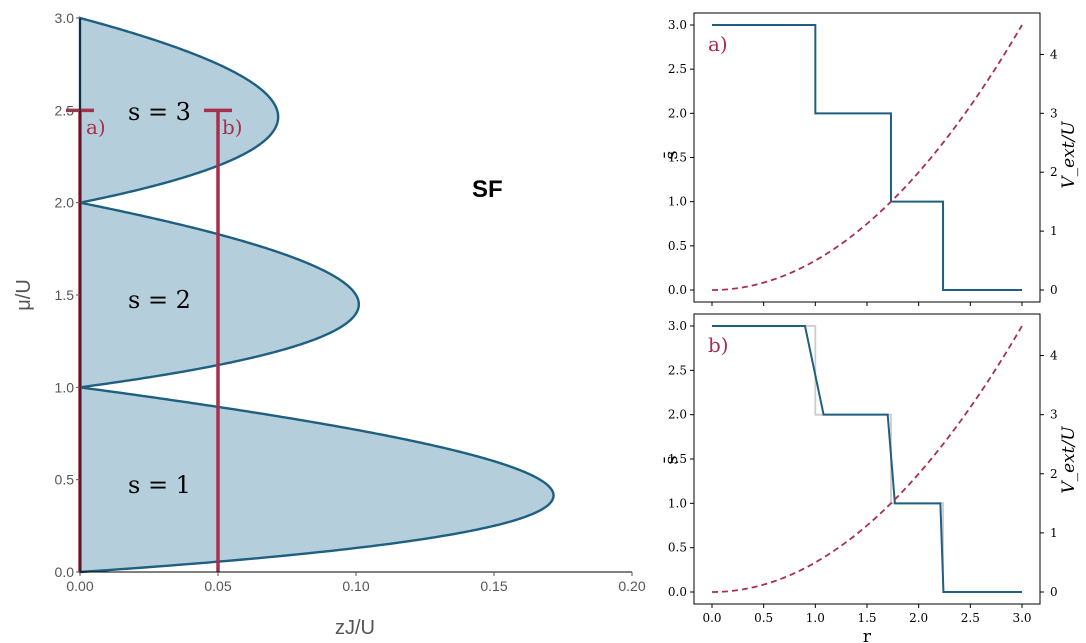 The image size is (1086, 643). What do you see at coordinates (355, 628) in the screenshot?
I see `phase-x-axis-label: zJ/U` at bounding box center [355, 628].